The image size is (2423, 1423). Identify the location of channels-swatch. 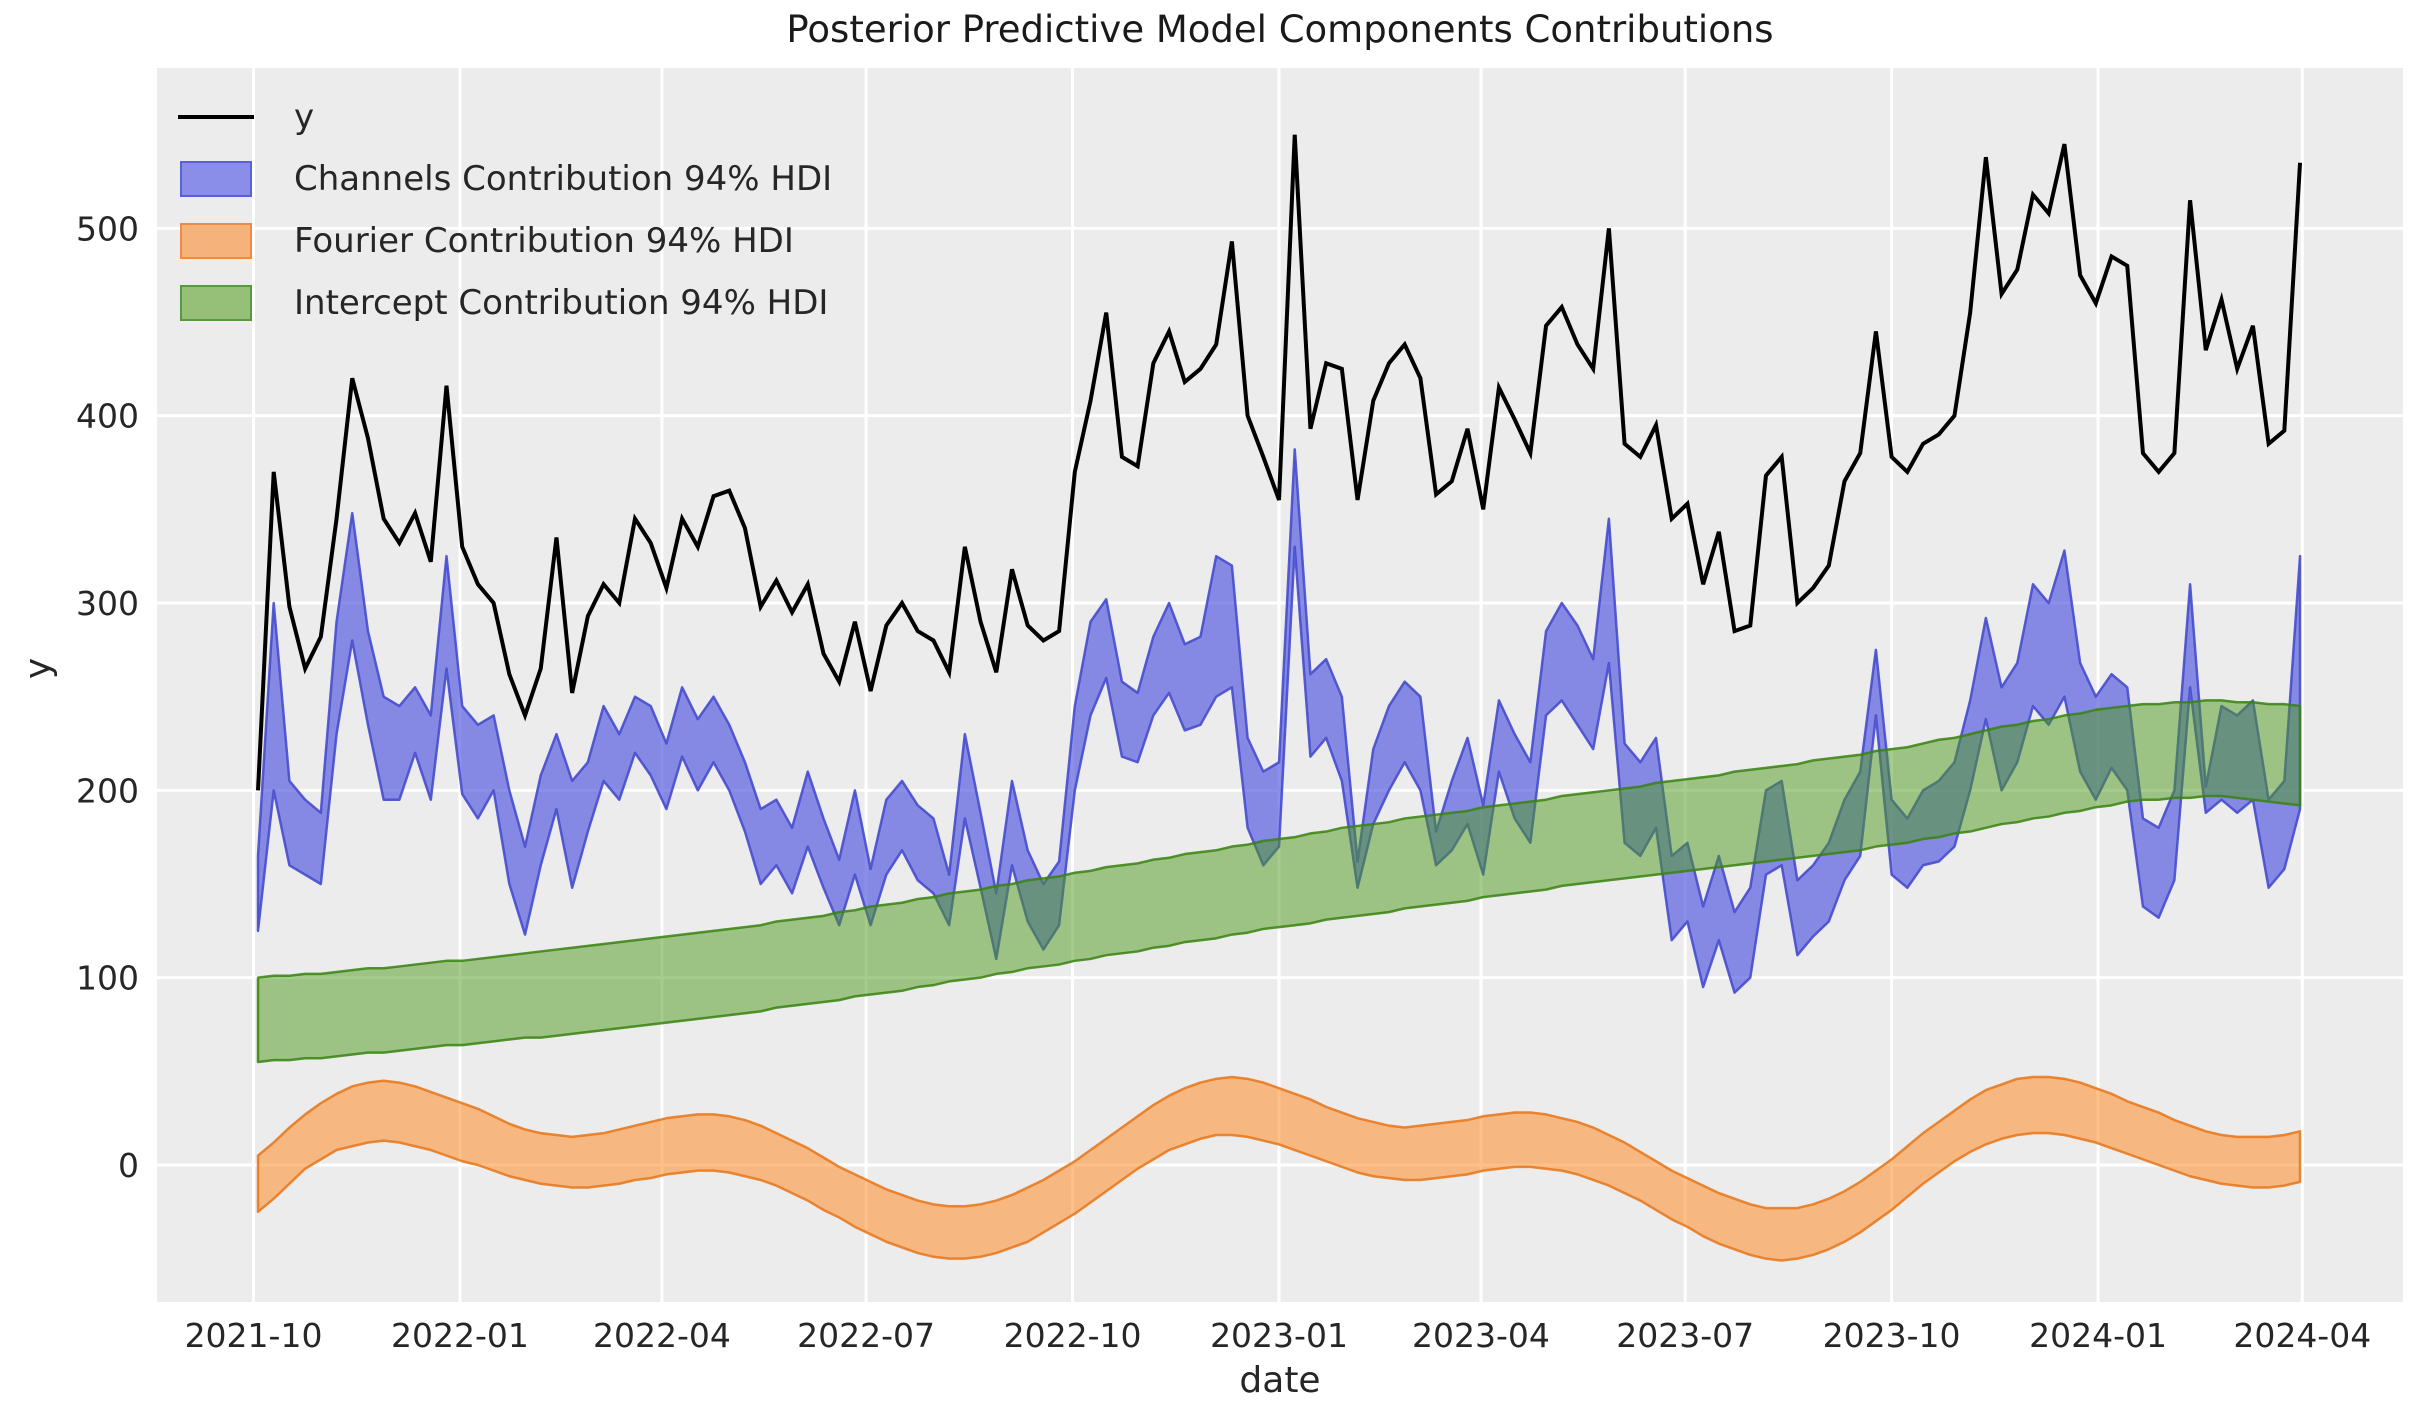
(216, 179).